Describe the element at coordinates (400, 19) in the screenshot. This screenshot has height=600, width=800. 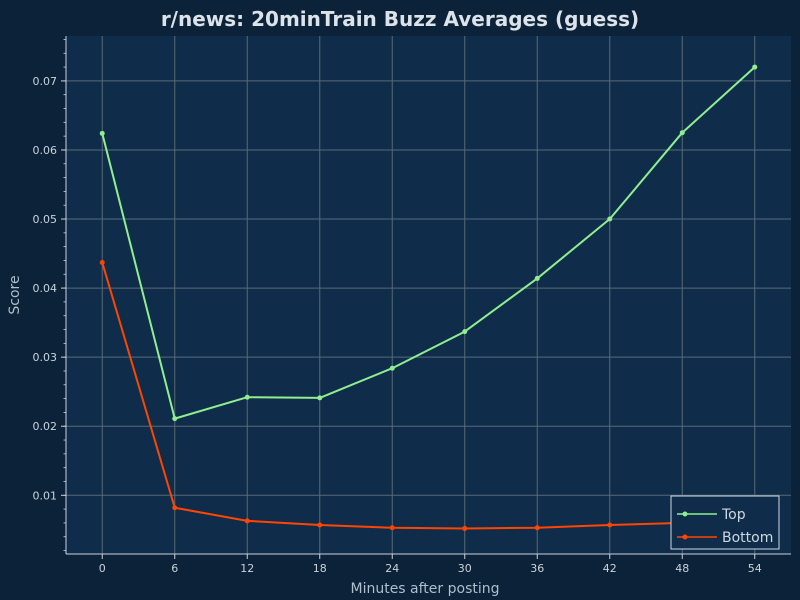
I see `chart-title: r/news: 20minTrain Buzz Averages (guess)` at that location.